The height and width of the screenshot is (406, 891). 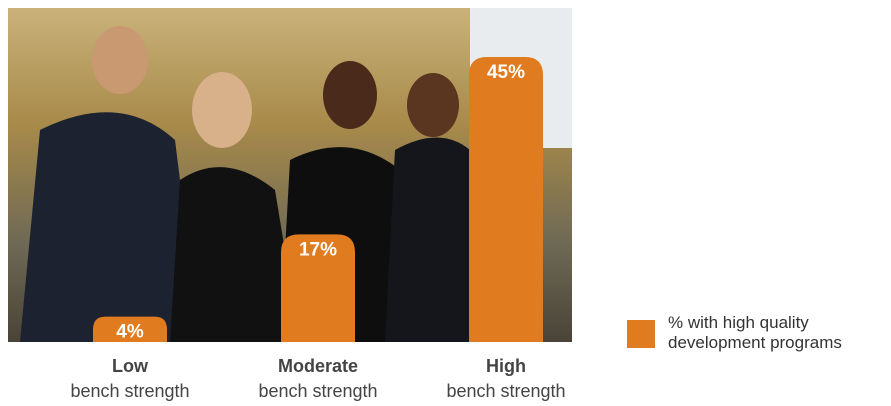 I want to click on x-tick-label: High, so click(x=506, y=366).